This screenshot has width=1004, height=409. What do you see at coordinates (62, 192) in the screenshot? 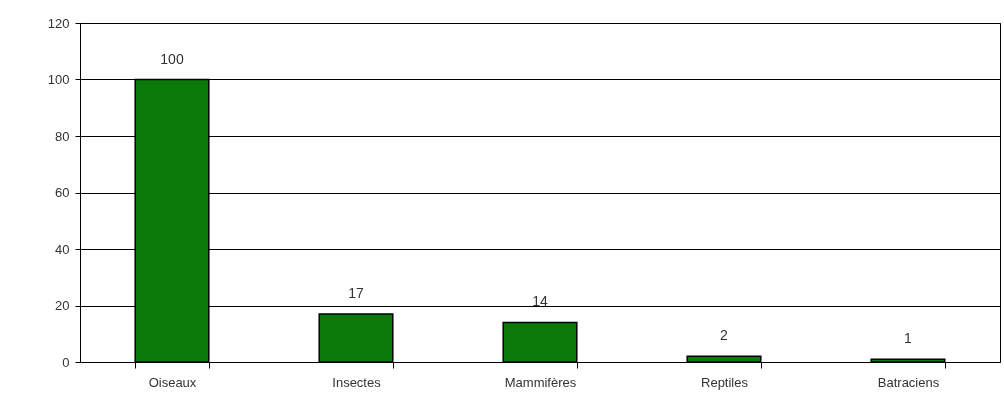
I see `y-tick-label: 60` at bounding box center [62, 192].